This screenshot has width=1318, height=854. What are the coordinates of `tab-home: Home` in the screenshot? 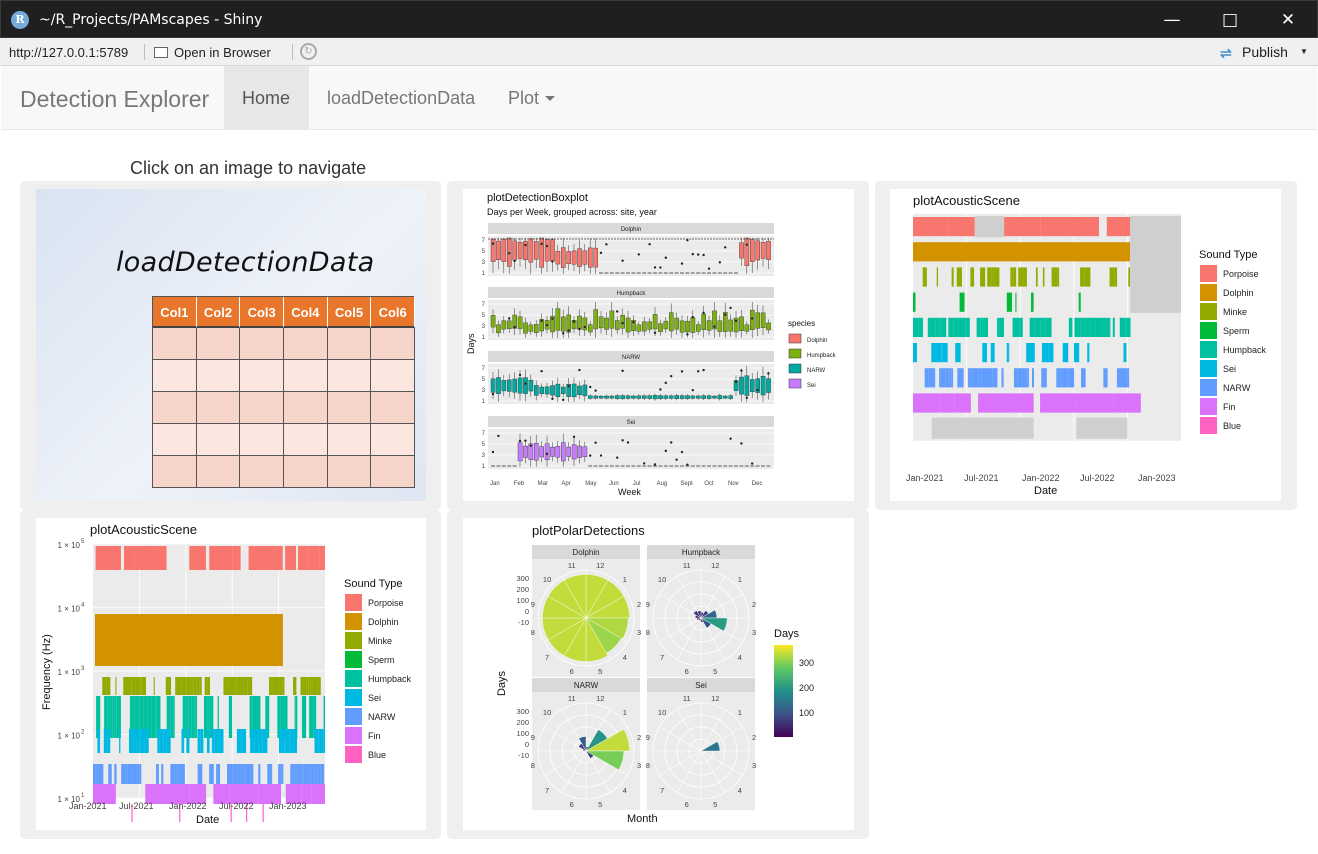 It's located at (266, 98).